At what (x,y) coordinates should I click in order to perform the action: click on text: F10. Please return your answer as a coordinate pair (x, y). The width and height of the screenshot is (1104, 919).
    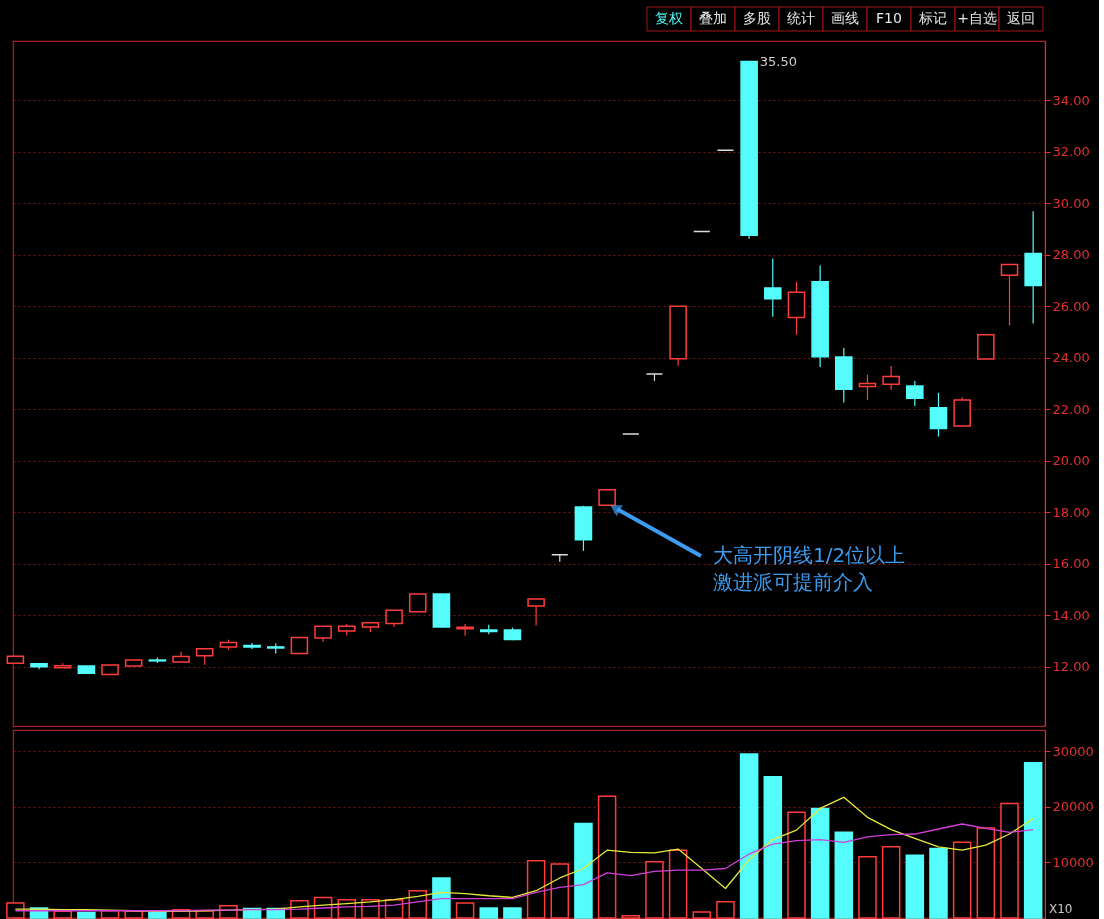
    Looking at the image, I should click on (889, 18).